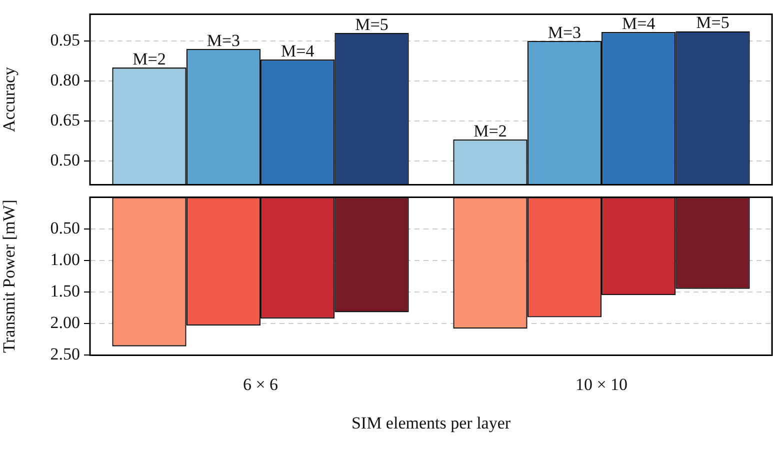 The height and width of the screenshot is (458, 773). Describe the element at coordinates (490, 130) in the screenshot. I see `series-label: M=2` at that location.